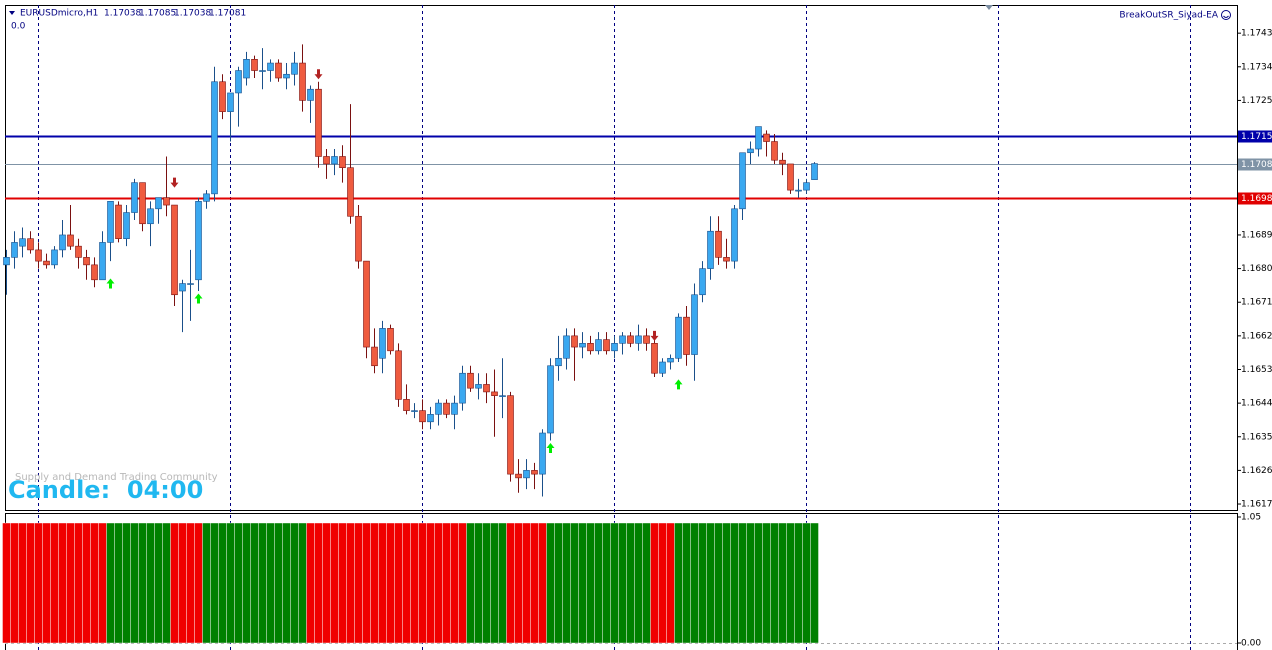 The height and width of the screenshot is (650, 1272). What do you see at coordinates (989, 7) in the screenshot?
I see `scroll-marker` at bounding box center [989, 7].